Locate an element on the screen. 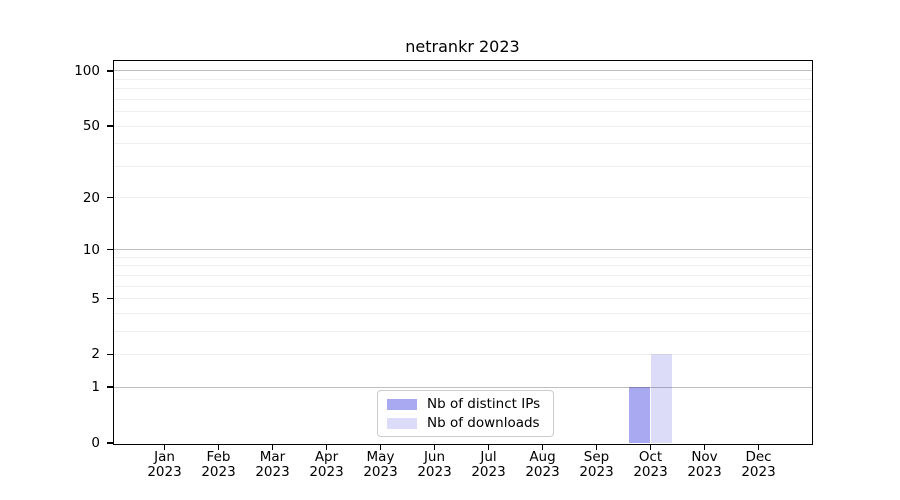 The image size is (900, 500). x-tick-label-dec: Dec 2023 is located at coordinates (759, 465).